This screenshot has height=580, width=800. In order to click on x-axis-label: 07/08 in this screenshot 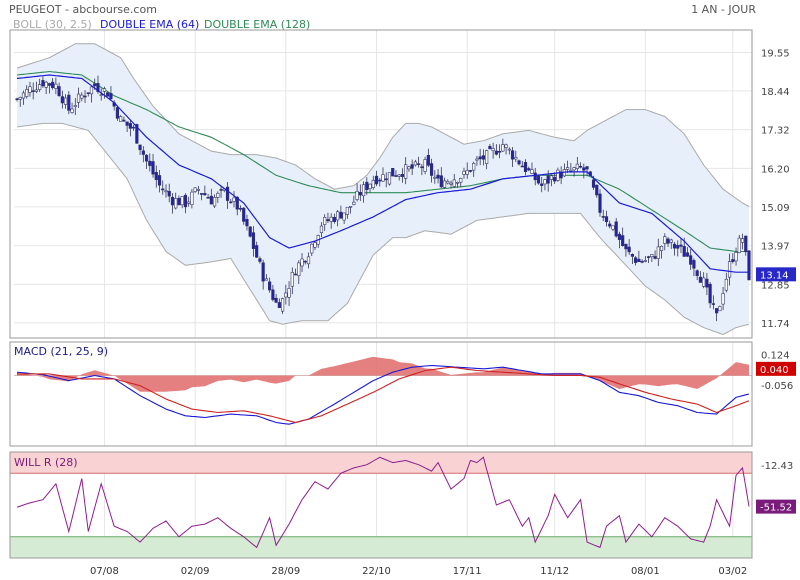, I will do `click(104, 571)`.